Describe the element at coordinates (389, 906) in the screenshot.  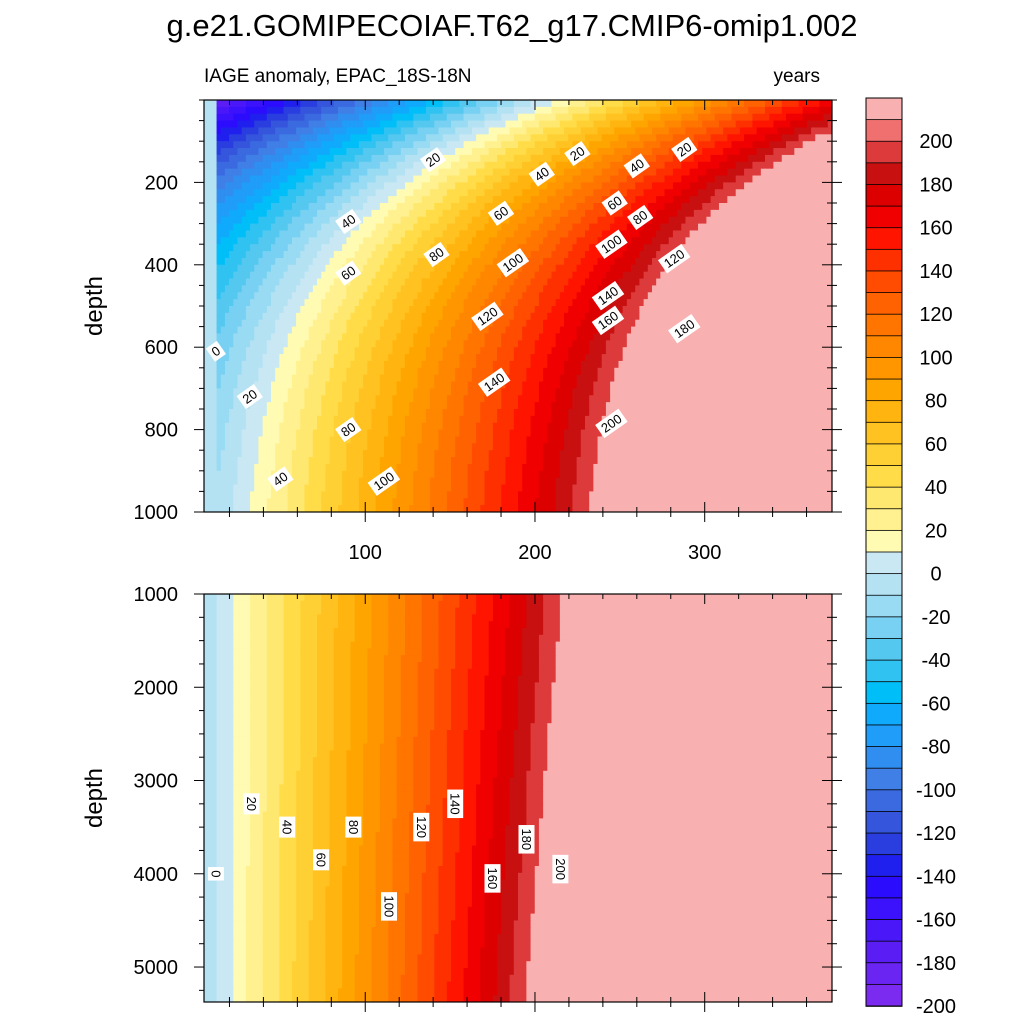
I see `contour-label: 100` at that location.